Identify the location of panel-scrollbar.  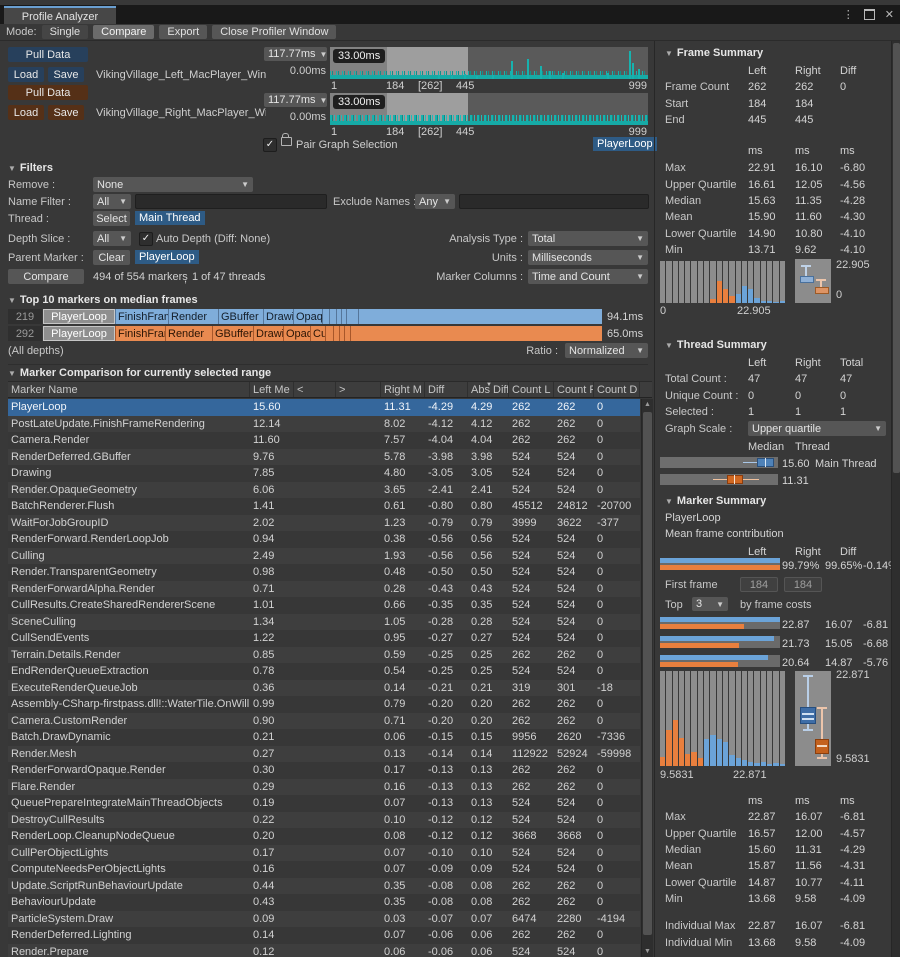
(895, 499).